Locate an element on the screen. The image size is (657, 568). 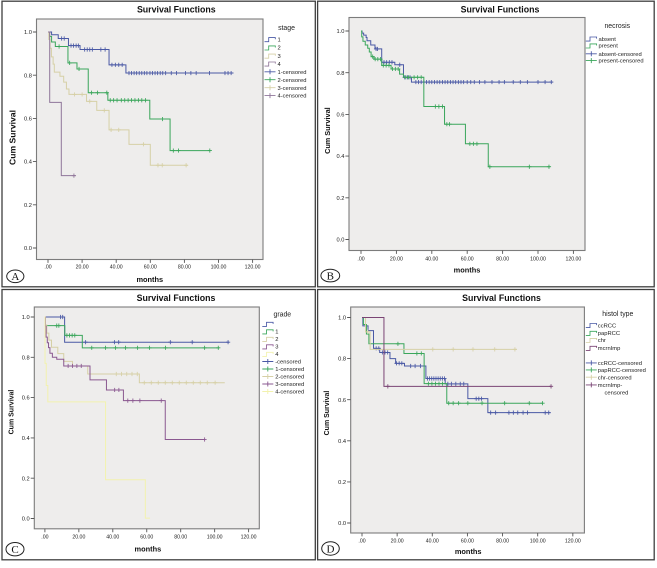
svg-text: absent is located at coordinates (608, 40).